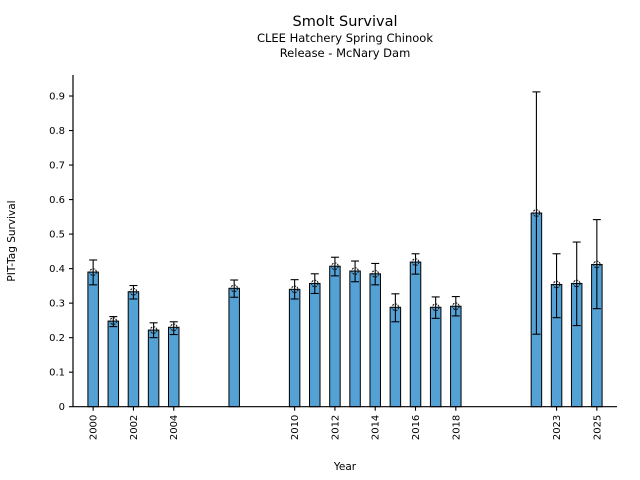 This screenshot has width=640, height=480. I want to click on bar-2004, so click(173, 367).